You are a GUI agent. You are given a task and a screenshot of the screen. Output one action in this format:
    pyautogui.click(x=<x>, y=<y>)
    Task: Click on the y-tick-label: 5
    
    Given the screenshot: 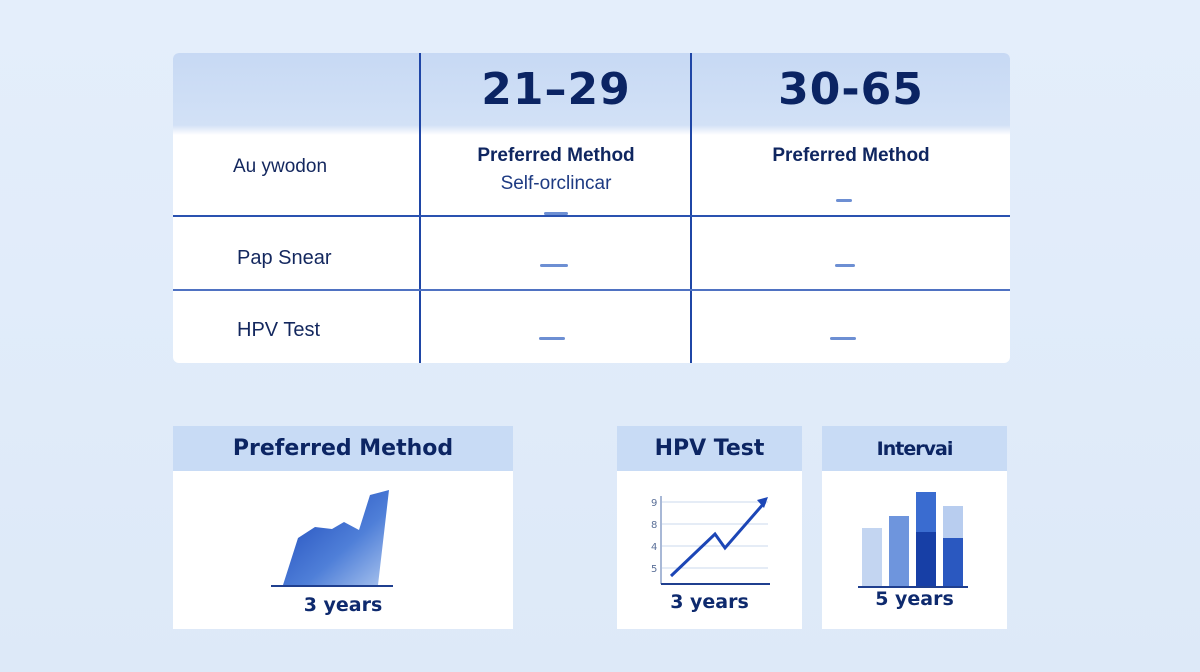 What is the action you would take?
    pyautogui.click(x=654, y=569)
    